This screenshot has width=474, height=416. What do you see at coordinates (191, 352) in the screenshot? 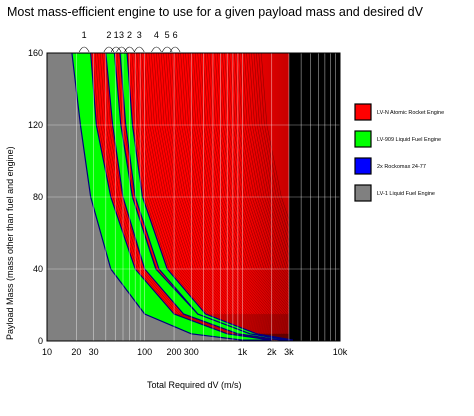
I see `x-tick-label: 300` at bounding box center [191, 352].